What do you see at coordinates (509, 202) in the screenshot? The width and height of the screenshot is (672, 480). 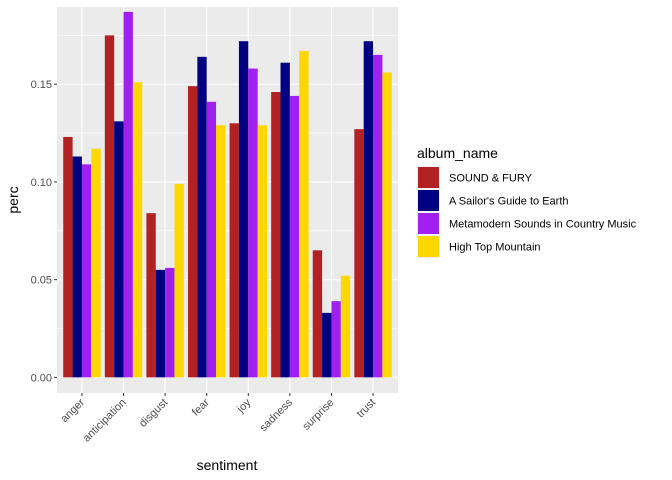 I see `legend-label: A Sailor's Guide to Earth` at bounding box center [509, 202].